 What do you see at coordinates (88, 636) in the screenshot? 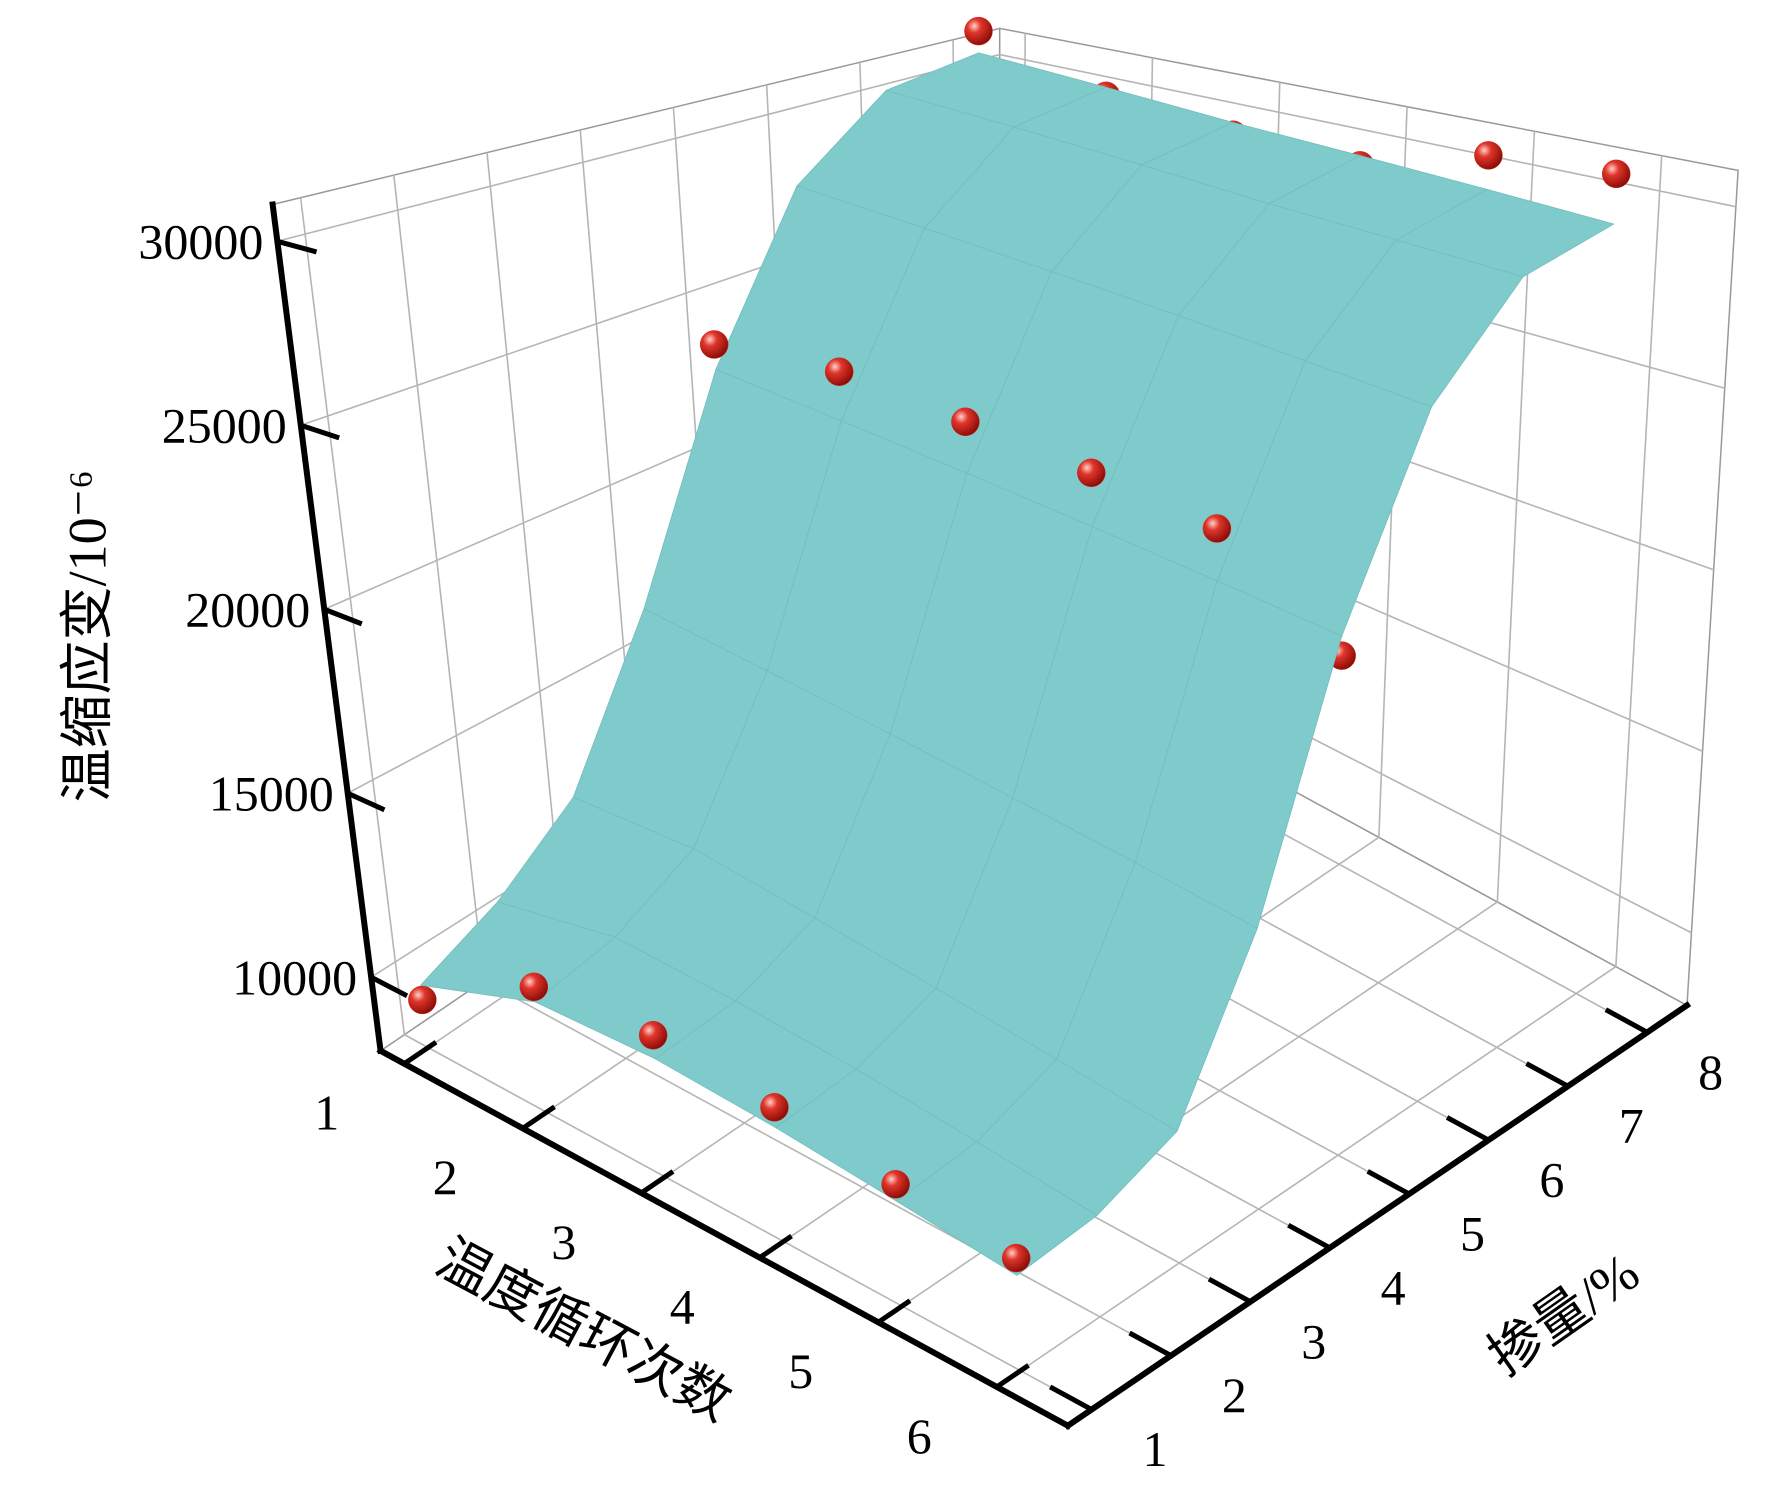
I see `z-axis-title: 温缩应变/10⁻⁶` at bounding box center [88, 636].